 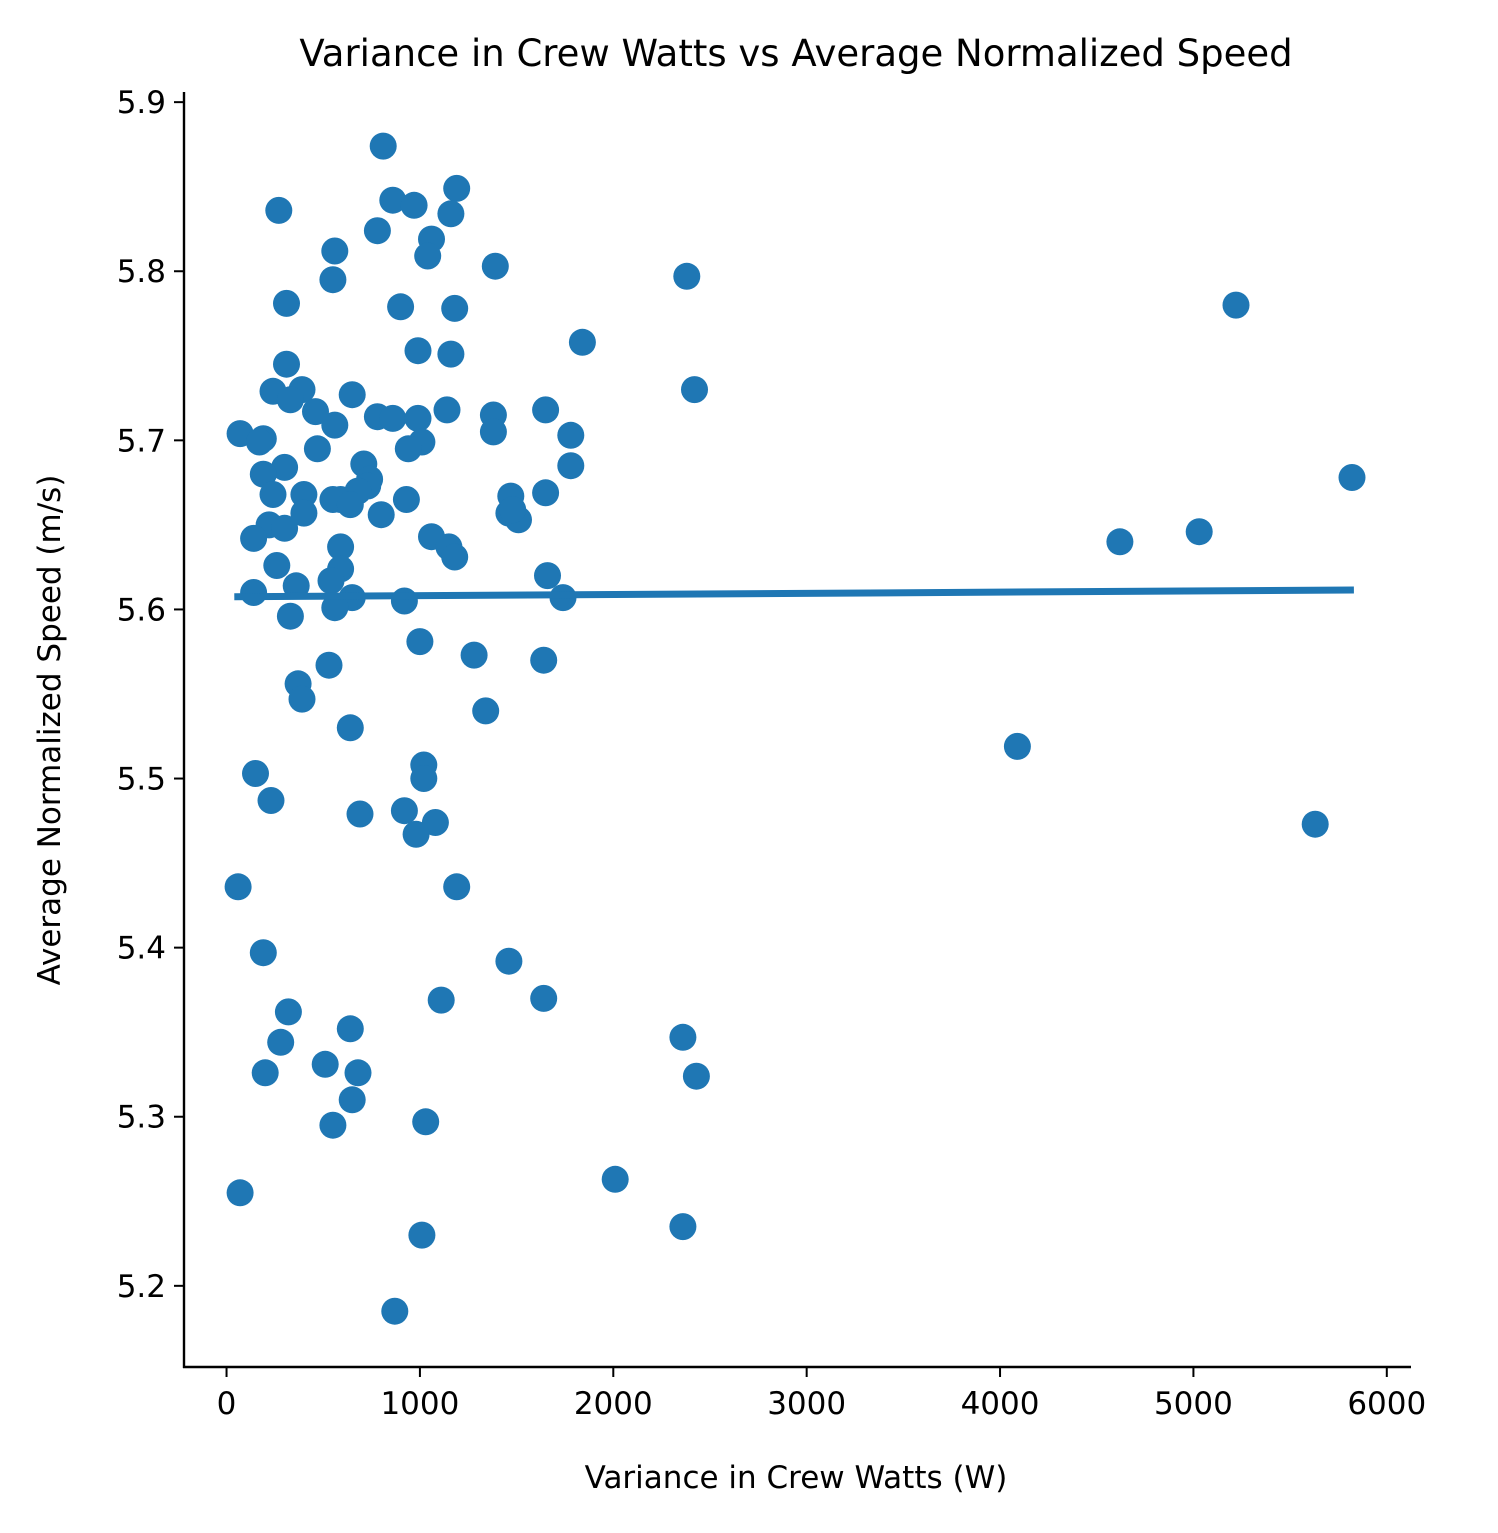 I want to click on trendline-layer, so click(x=794, y=593).